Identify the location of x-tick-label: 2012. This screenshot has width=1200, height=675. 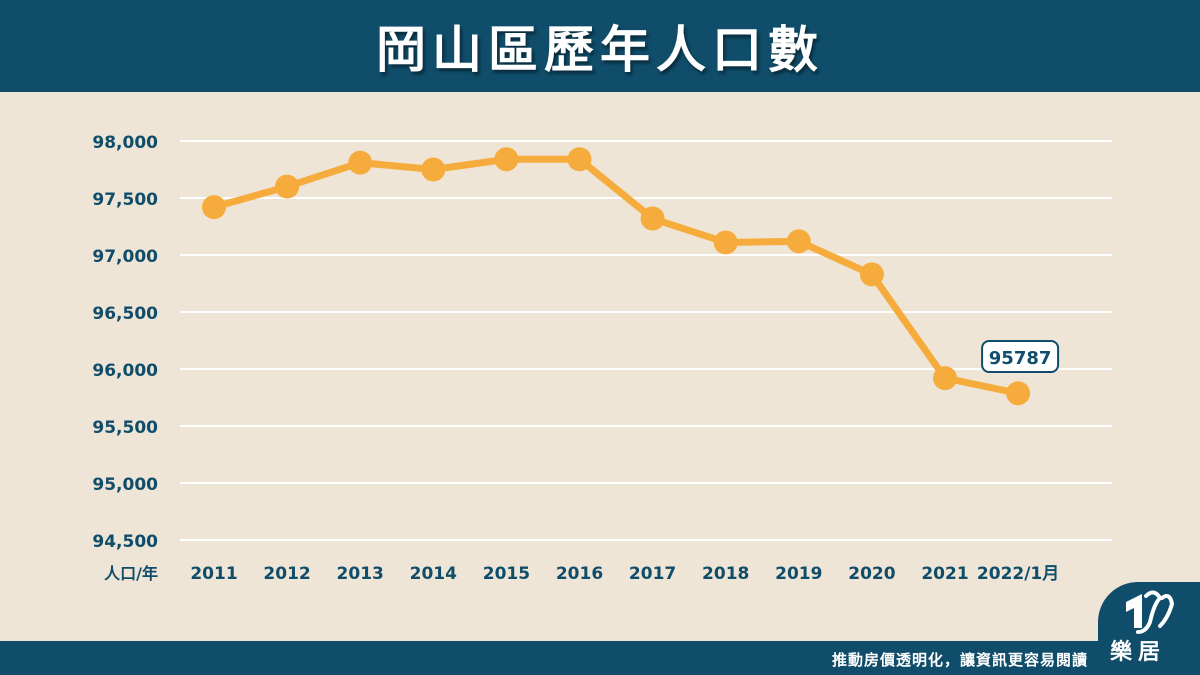
(286, 574).